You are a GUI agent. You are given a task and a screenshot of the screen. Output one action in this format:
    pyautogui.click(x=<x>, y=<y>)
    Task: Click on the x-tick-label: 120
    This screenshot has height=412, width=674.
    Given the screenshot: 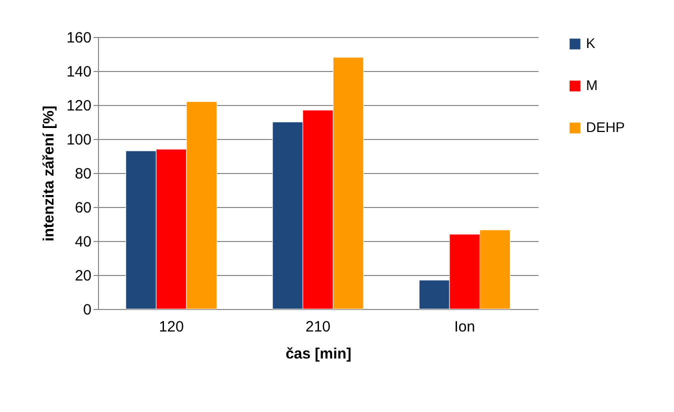 What is the action you would take?
    pyautogui.click(x=171, y=327)
    